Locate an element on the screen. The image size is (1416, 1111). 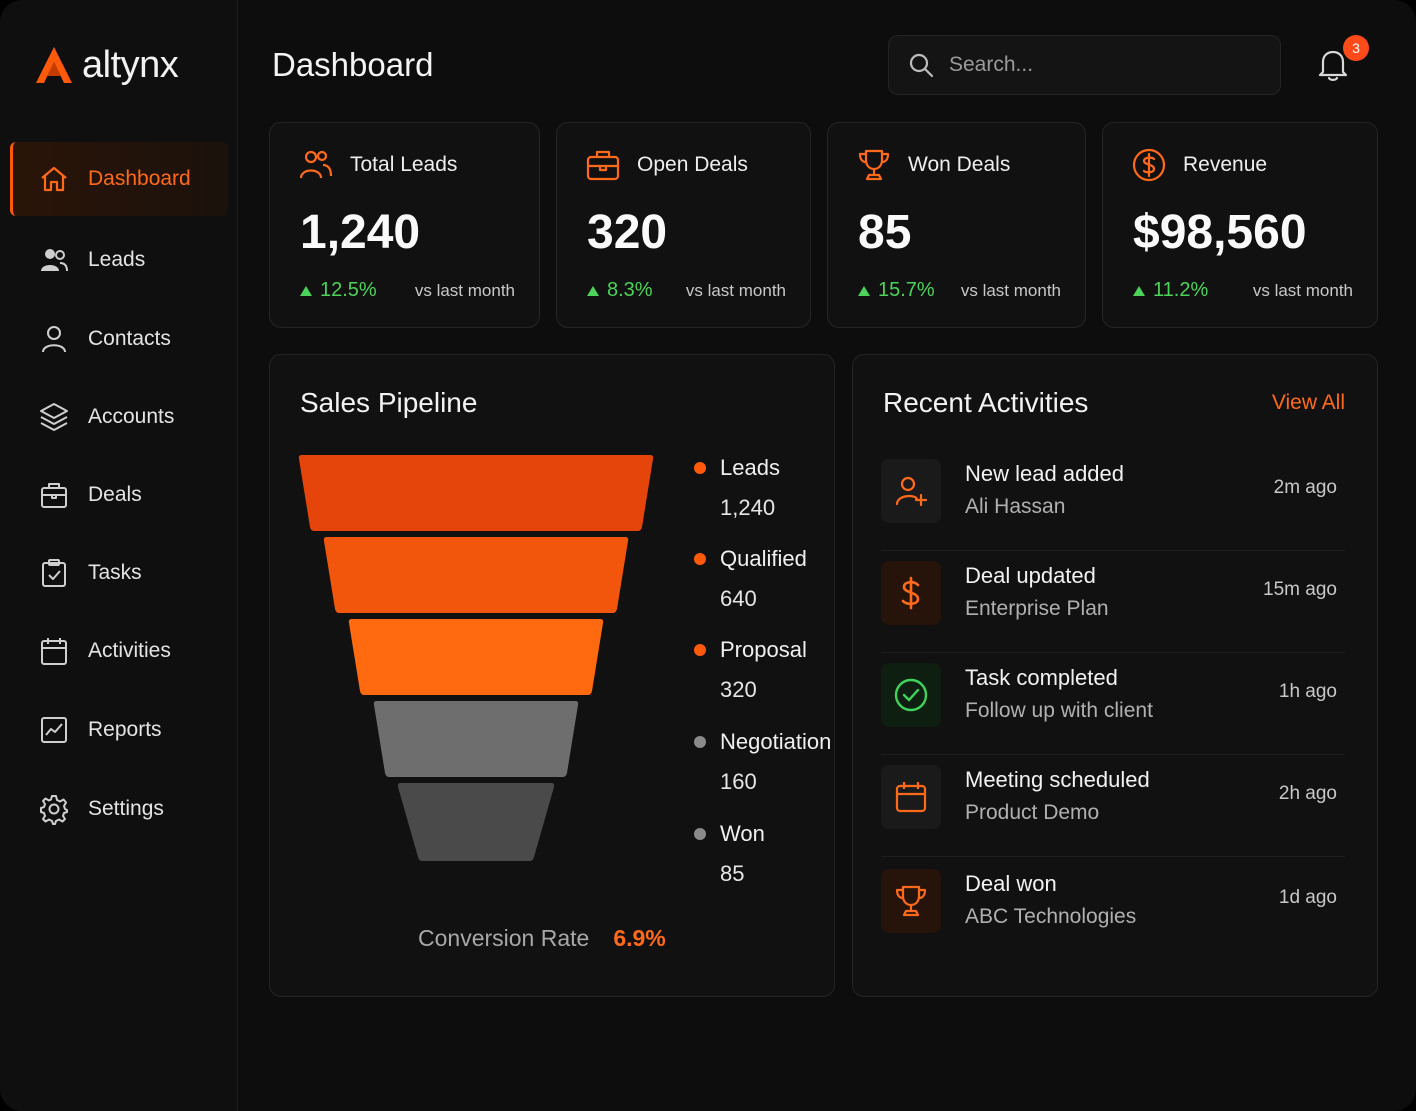
stat-card-open-deals: Open Deals 320 8.3% vs last month is located at coordinates (683, 225).